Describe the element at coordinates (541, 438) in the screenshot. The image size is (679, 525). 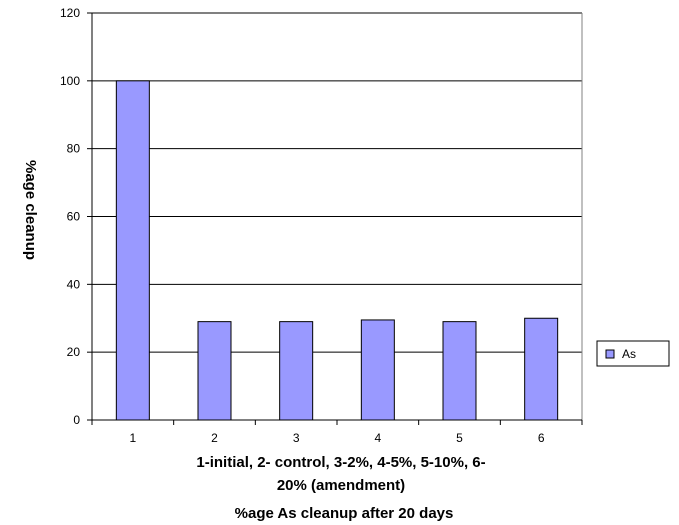
I see `x-tick-label-6: 6` at that location.